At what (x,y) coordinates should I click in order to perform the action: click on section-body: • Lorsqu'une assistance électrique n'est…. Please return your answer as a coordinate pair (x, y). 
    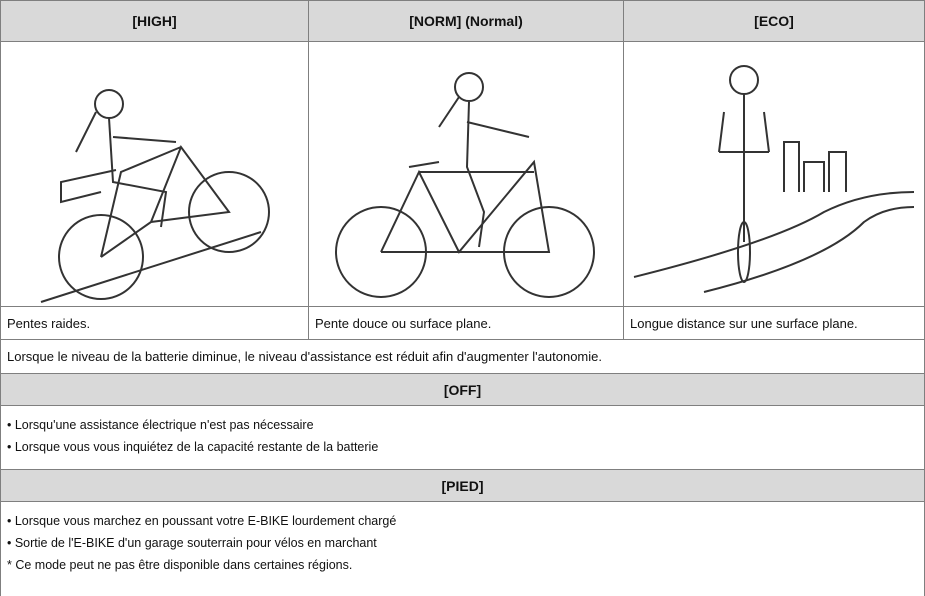
    Looking at the image, I should click on (462, 438).